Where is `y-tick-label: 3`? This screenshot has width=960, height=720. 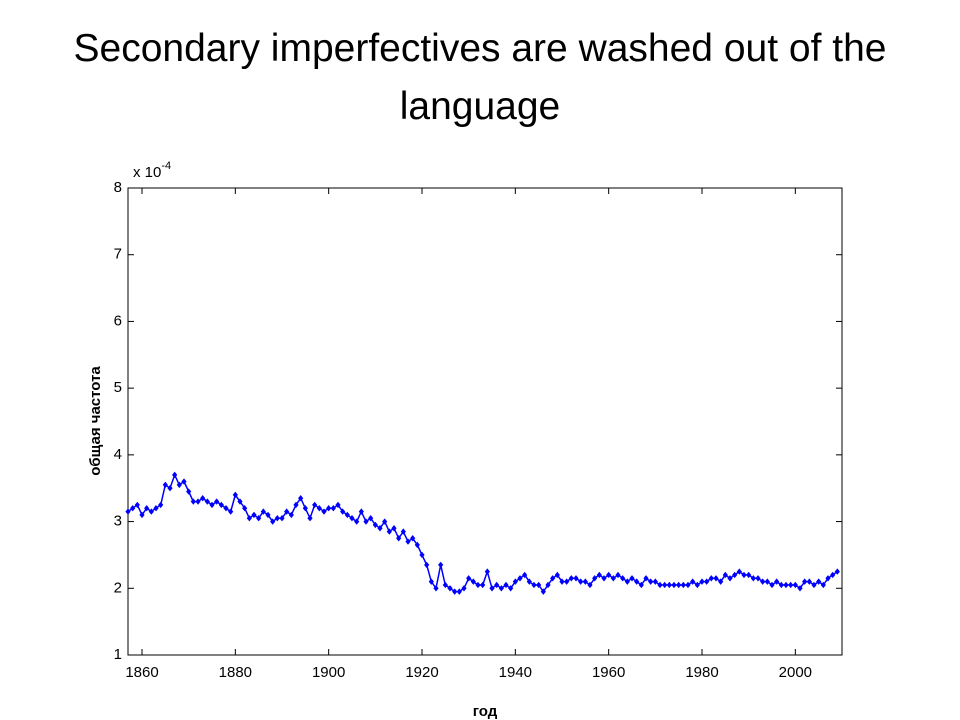
y-tick-label: 3 is located at coordinates (118, 521).